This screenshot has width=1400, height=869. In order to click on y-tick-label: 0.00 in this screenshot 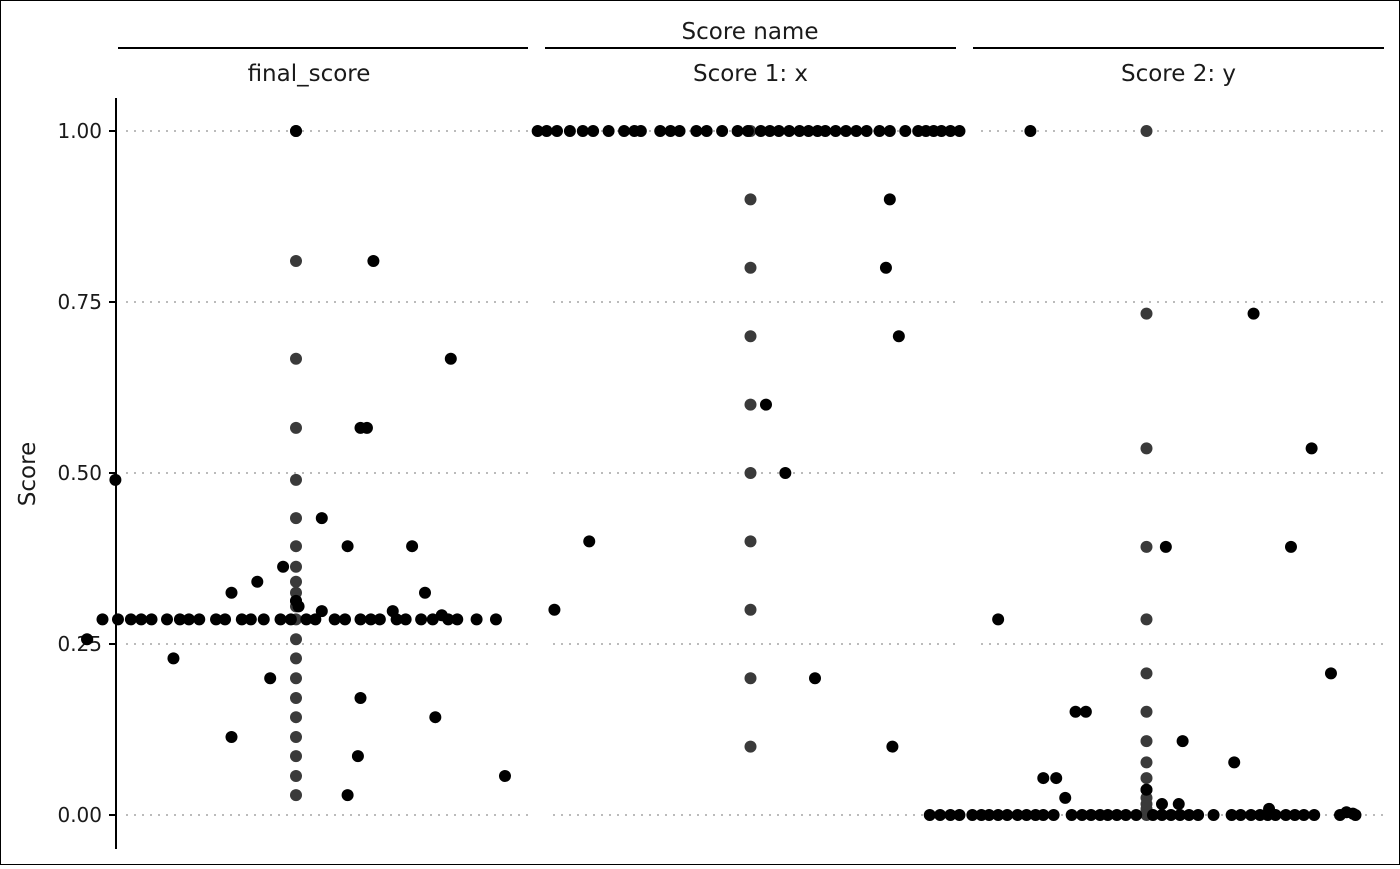, I will do `click(79, 815)`.